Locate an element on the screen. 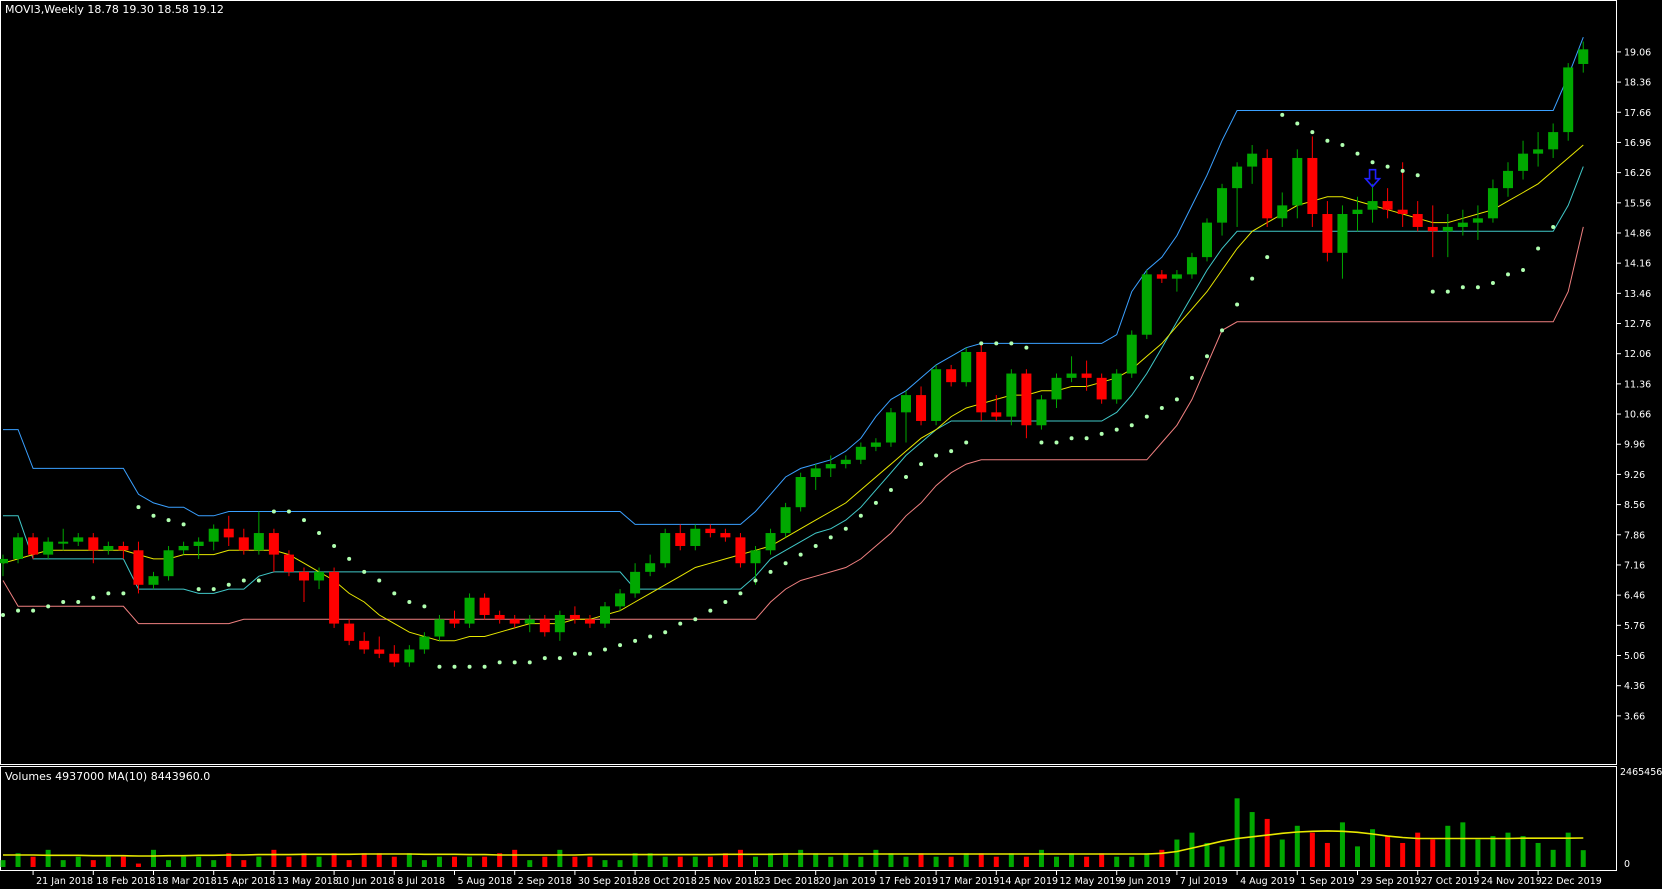  price-tick-label: 5.06 is located at coordinates (1634, 656).